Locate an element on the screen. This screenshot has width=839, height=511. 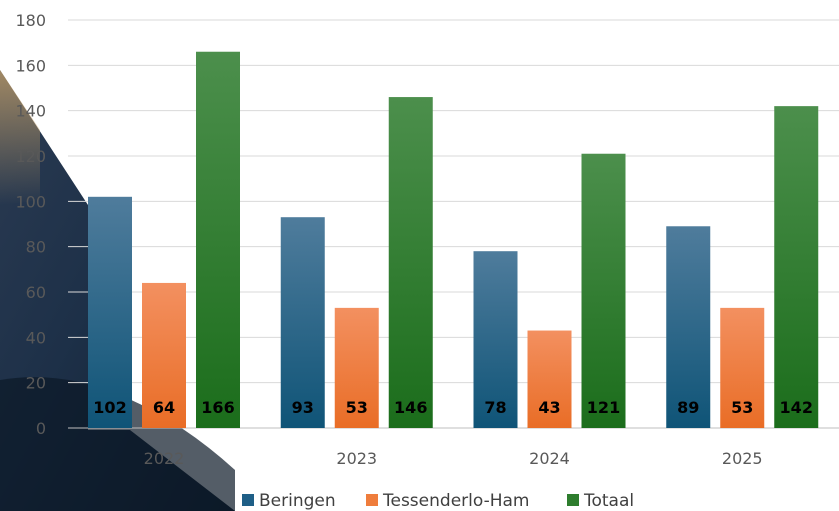
data-label: 146 is located at coordinates (410, 407).